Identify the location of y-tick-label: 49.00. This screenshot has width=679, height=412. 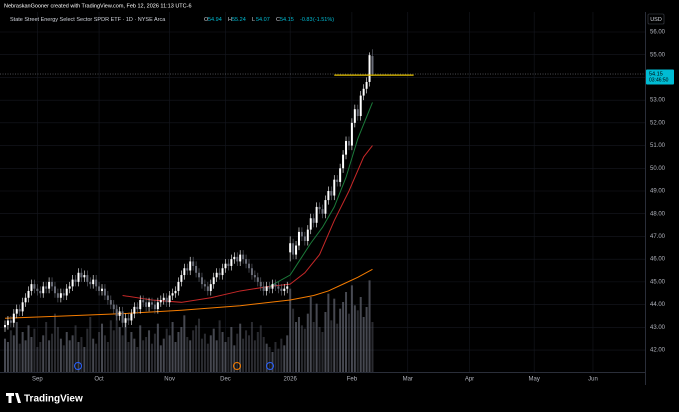
(658, 192).